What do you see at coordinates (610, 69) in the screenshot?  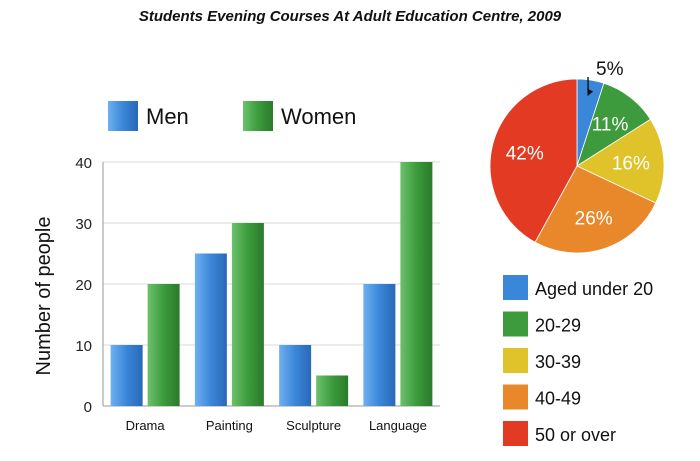 I see `pie-data-label: 5%` at bounding box center [610, 69].